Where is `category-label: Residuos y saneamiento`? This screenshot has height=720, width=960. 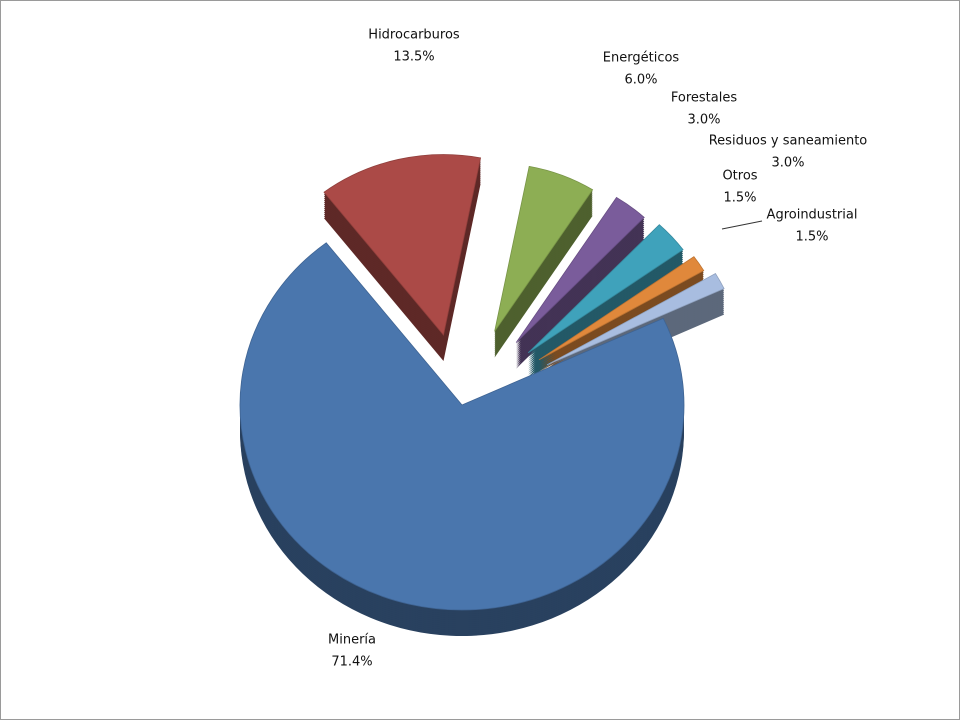 category-label: Residuos y saneamiento is located at coordinates (788, 141).